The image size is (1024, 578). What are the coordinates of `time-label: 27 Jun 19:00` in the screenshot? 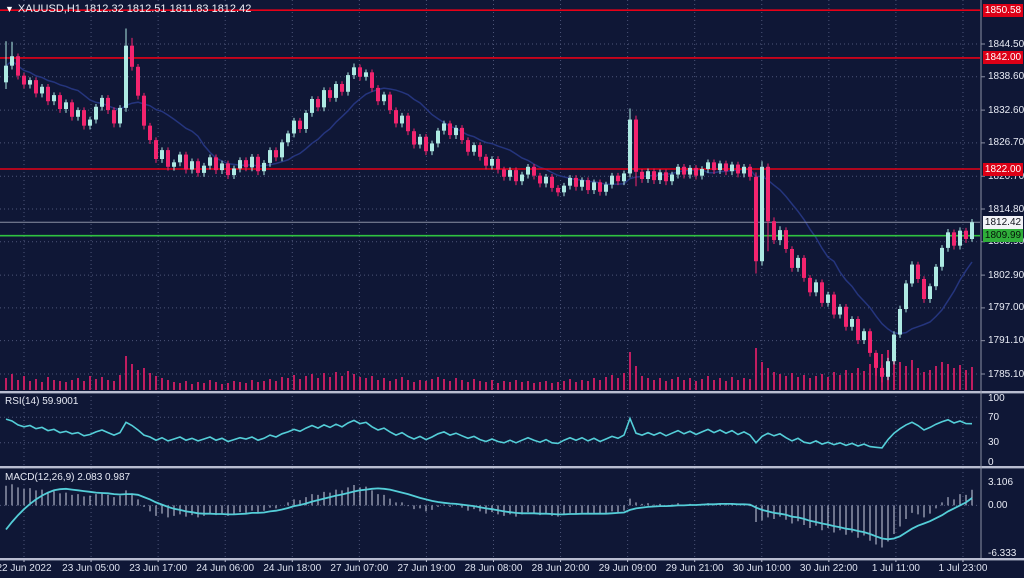 It's located at (426, 568).